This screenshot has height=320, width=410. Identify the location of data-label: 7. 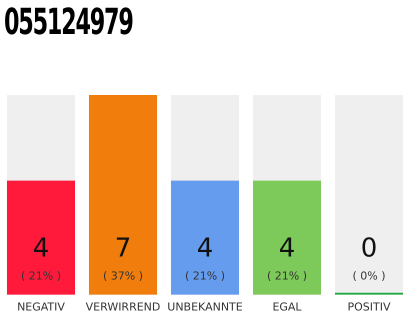
(123, 249).